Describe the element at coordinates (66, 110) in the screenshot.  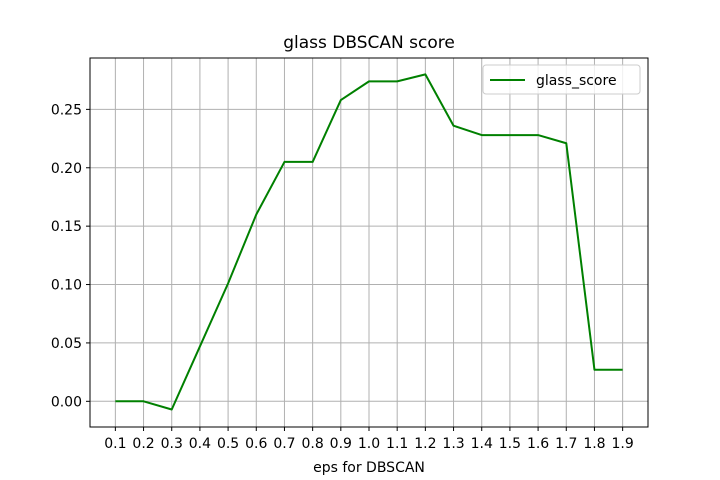
I see `y-tick-label: 0.25` at that location.